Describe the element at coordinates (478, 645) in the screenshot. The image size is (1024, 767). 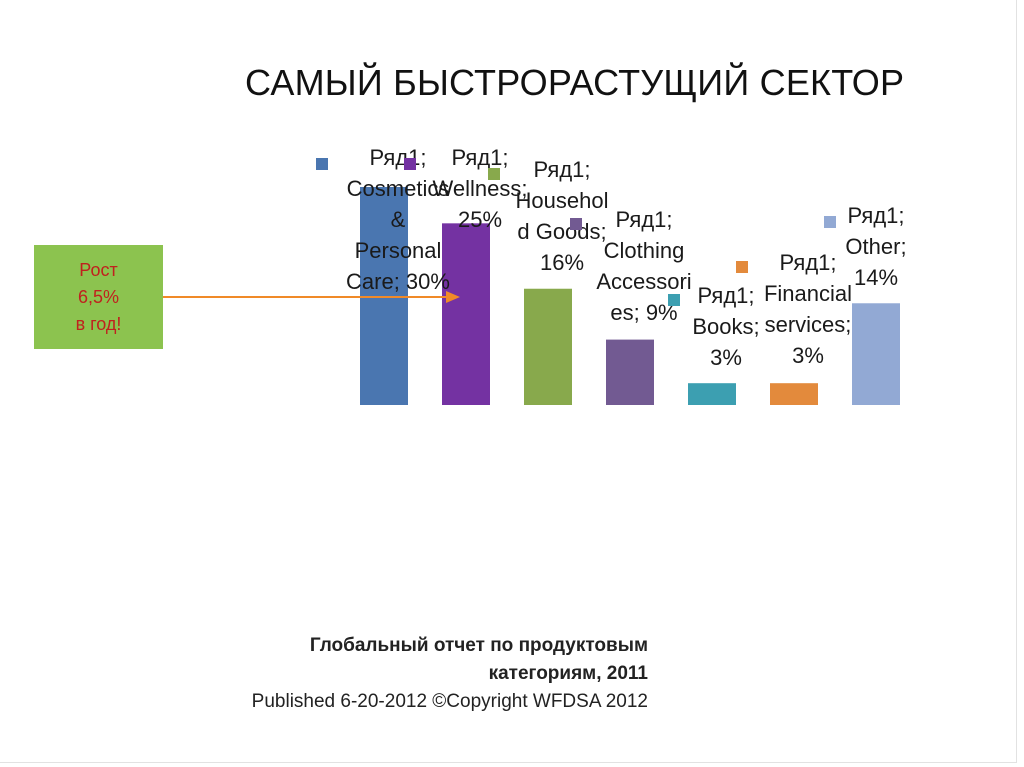
I see `source-line-1: Глобальный отчет по продуктовым` at that location.